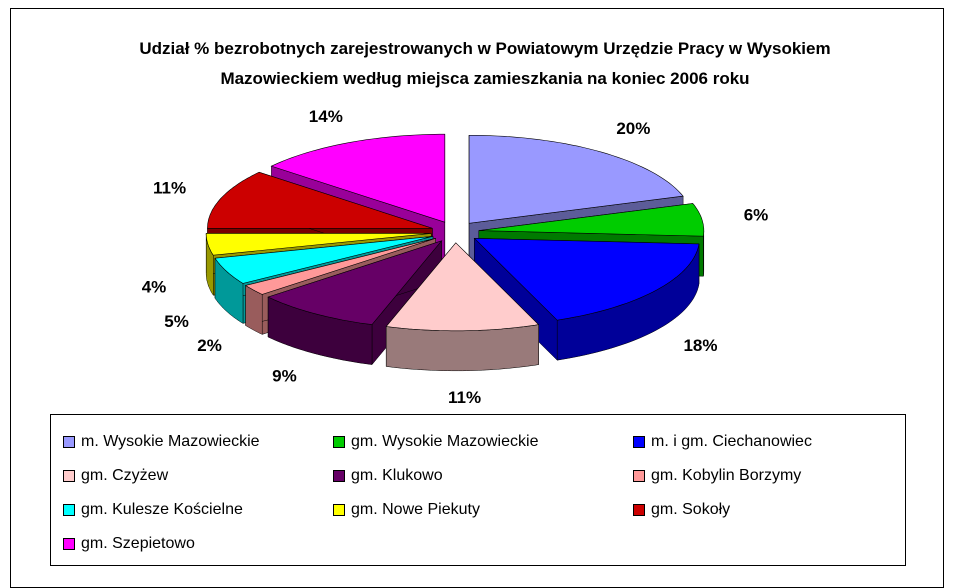 The width and height of the screenshot is (955, 588). What do you see at coordinates (444, 442) in the screenshot?
I see `legend-label: gm. Wysokie Mazowieckie` at bounding box center [444, 442].